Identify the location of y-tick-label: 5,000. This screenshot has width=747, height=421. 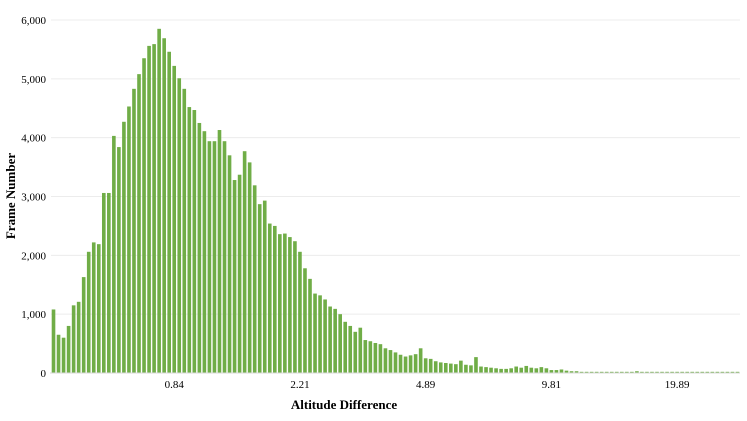
(33, 80).